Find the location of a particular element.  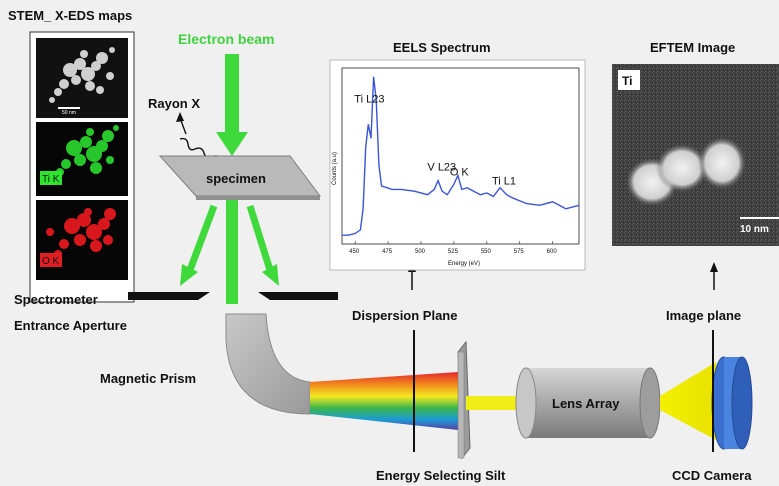

scattered-beams is located at coordinates (229, 252).